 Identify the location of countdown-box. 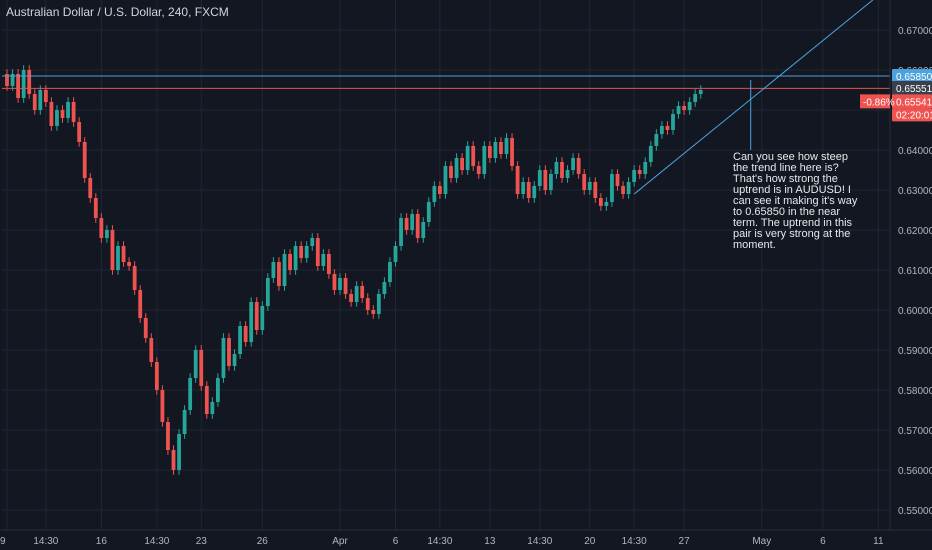
(912, 115).